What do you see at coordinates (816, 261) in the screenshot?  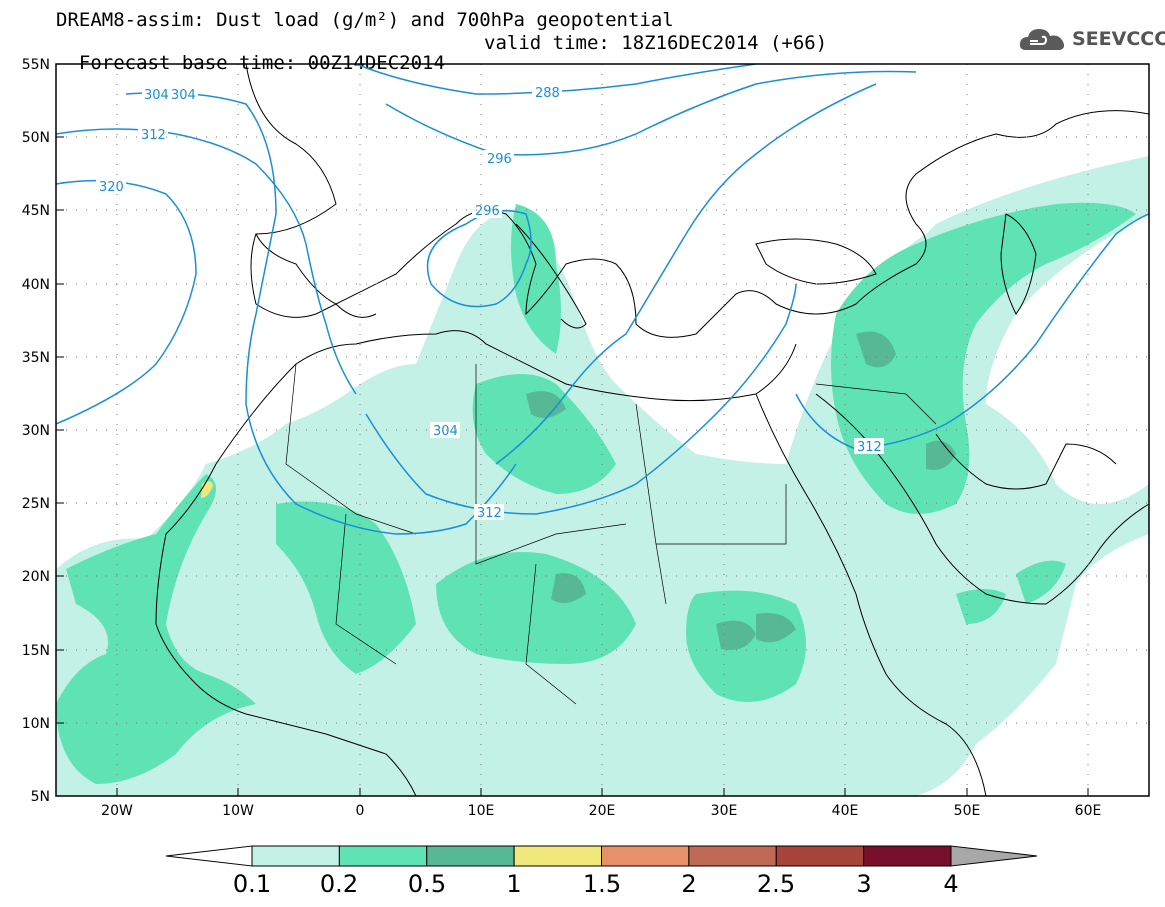 I see `black-sea-coast` at bounding box center [816, 261].